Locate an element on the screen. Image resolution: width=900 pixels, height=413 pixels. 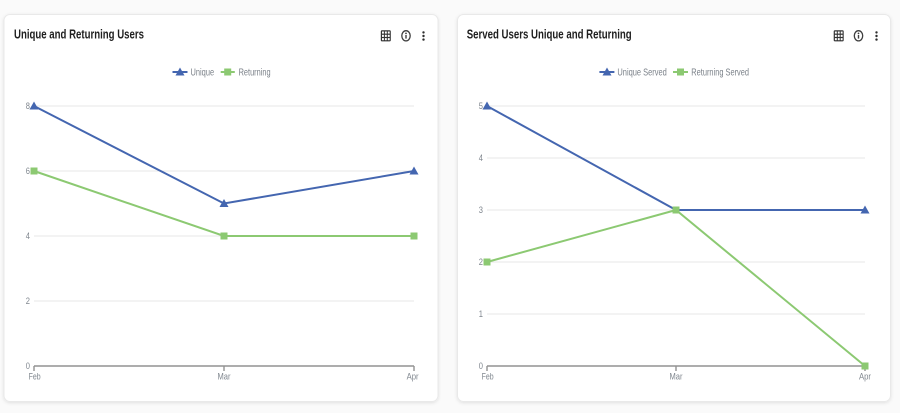
svg-text: 6 is located at coordinates (28, 171).